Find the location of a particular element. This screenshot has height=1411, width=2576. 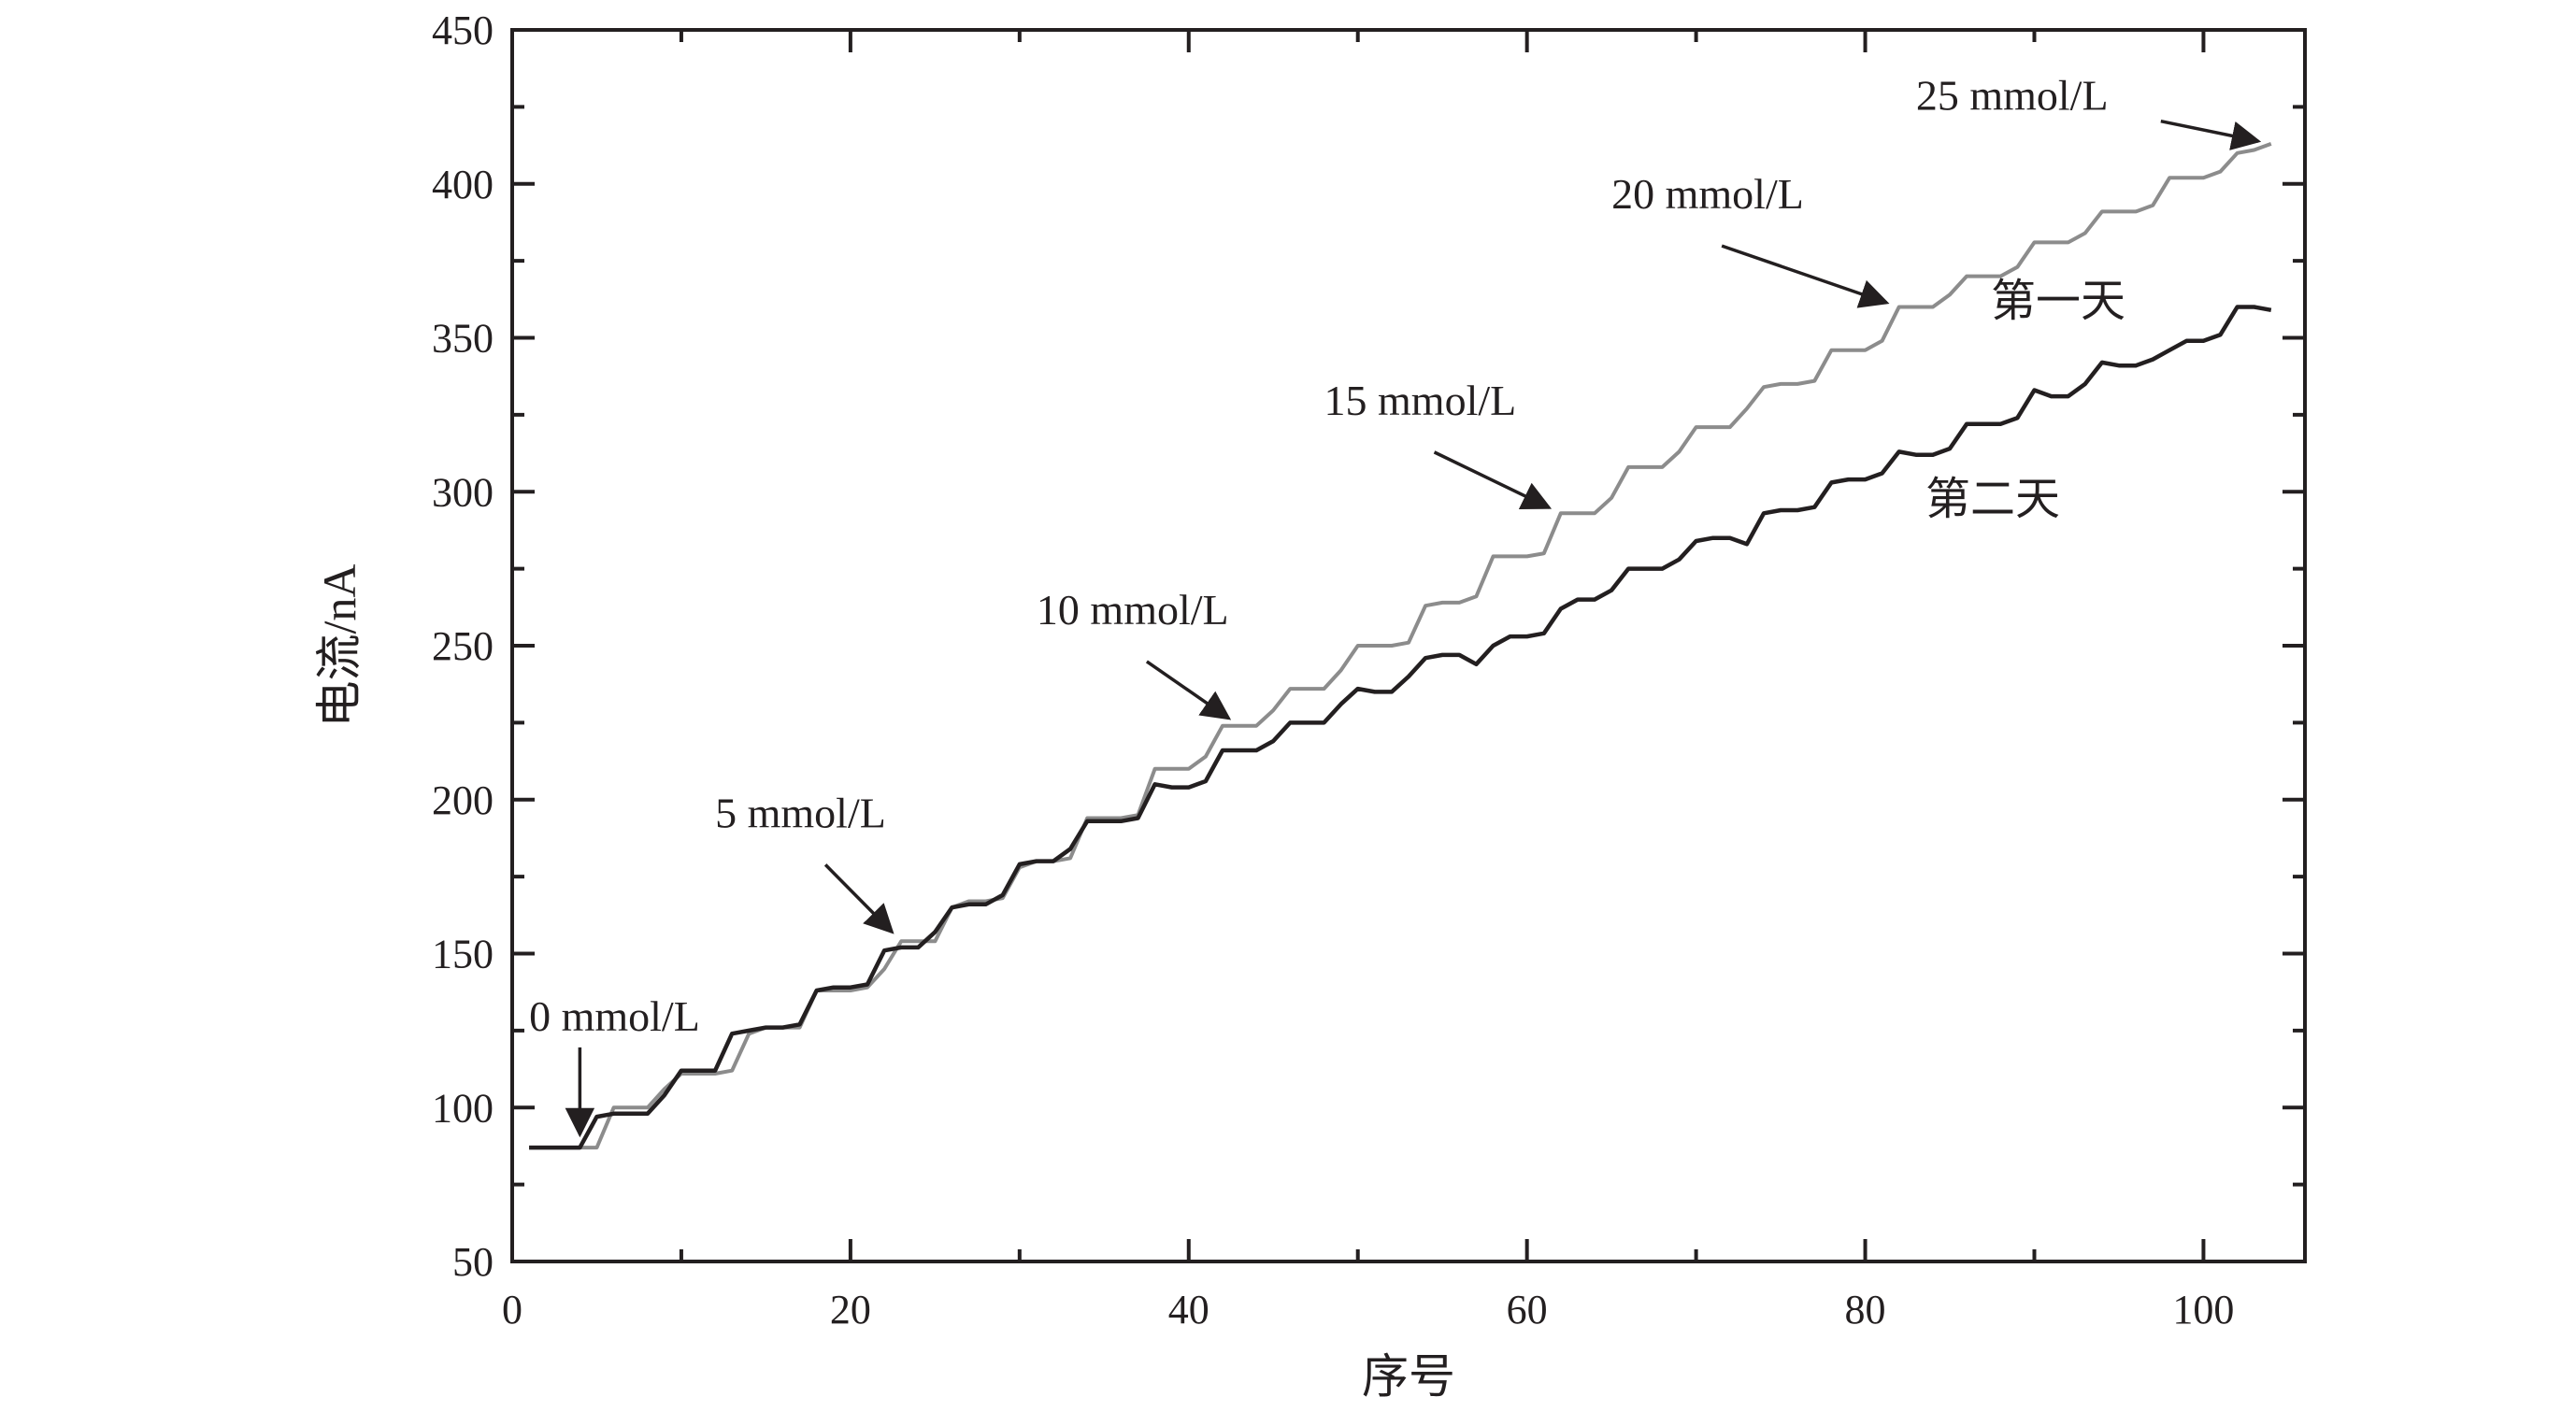

x-axis-label: 序号 is located at coordinates (1408, 1376).